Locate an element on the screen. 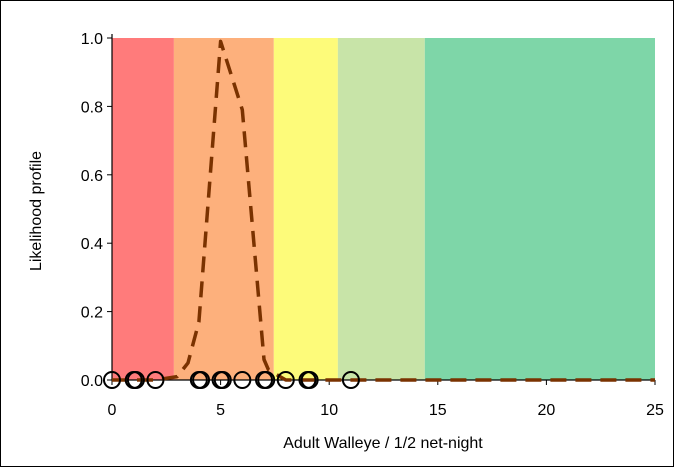 Image resolution: width=674 pixels, height=468 pixels. x-tick-label: 0 is located at coordinates (112, 410).